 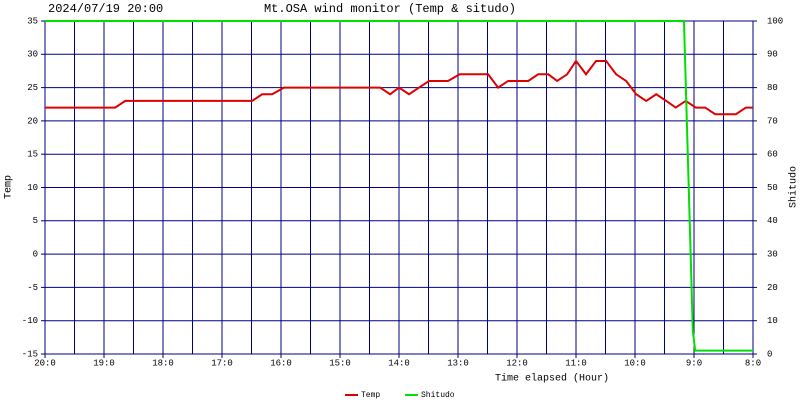 I want to click on y2-tick-label: 90, so click(x=772, y=55).